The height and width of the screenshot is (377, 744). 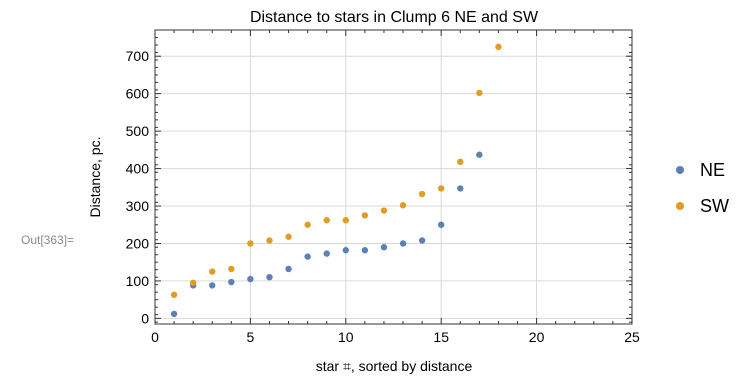 What do you see at coordinates (394, 17) in the screenshot?
I see `chart-title: Distance to stars in Clump 6 NE and SW` at bounding box center [394, 17].